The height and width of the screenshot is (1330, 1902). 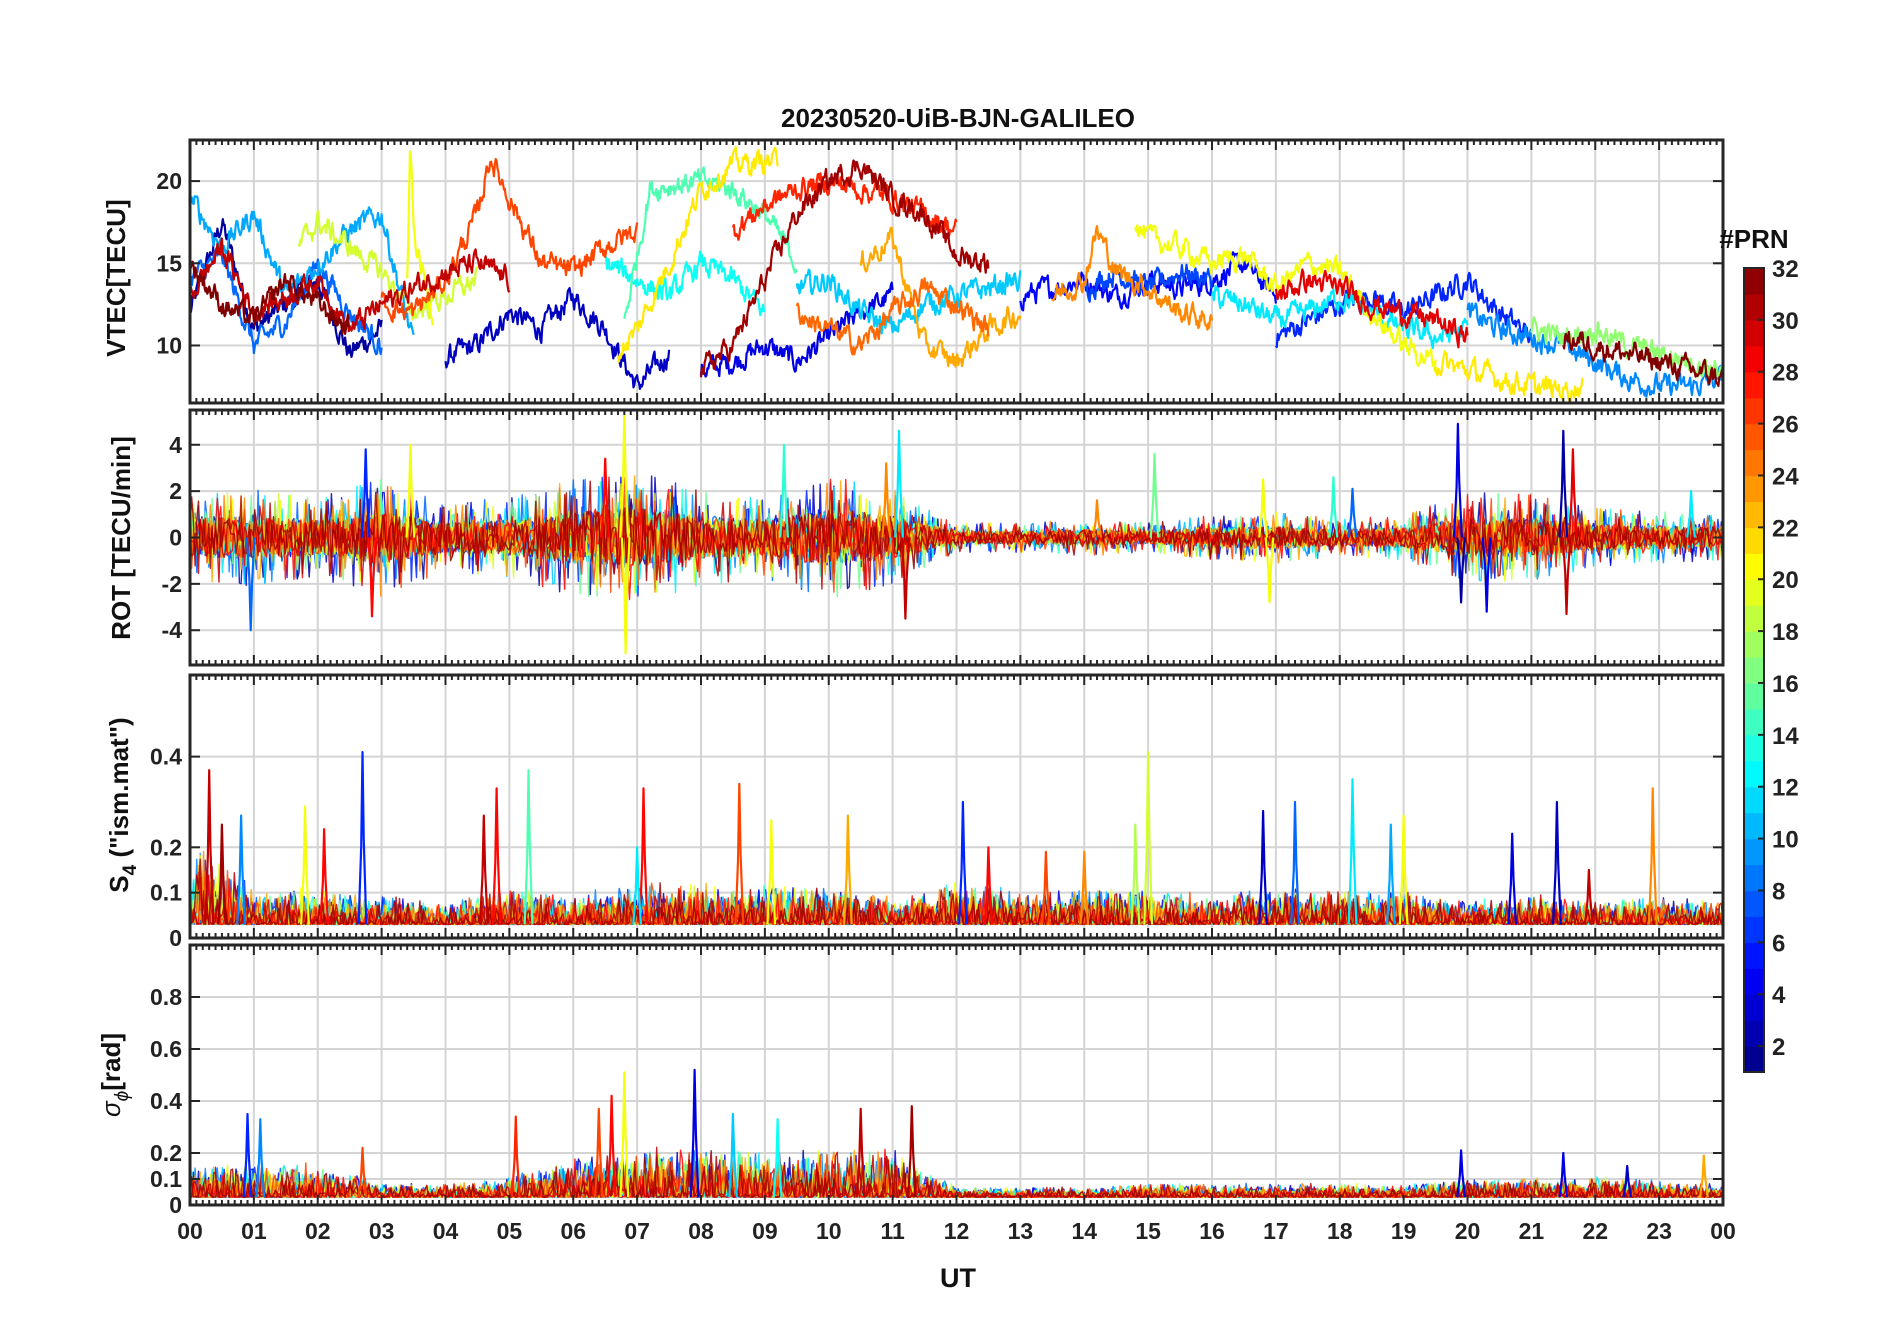 I want to click on y-axis-label-subscript: ϕ, so click(x=122, y=1096).